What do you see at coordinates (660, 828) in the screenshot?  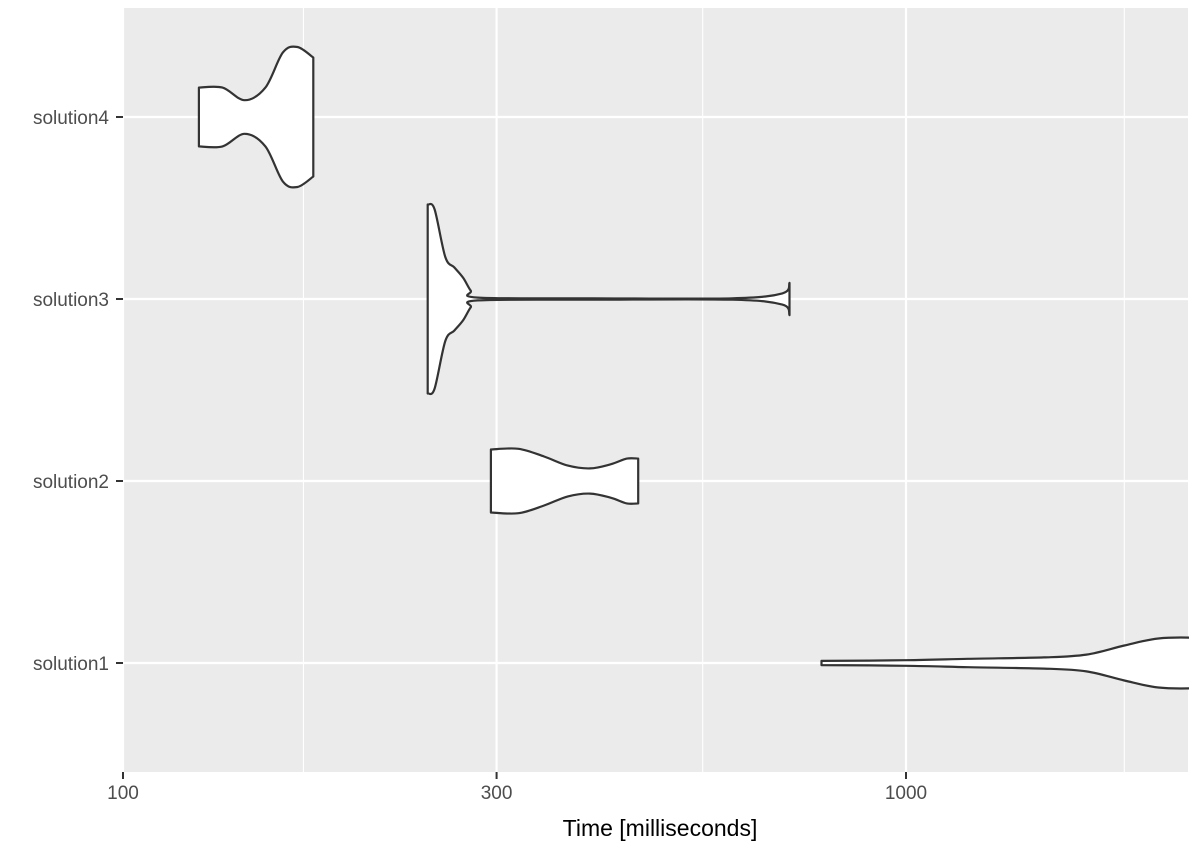 I see `x-axis-title: Time [milliseconds]` at bounding box center [660, 828].